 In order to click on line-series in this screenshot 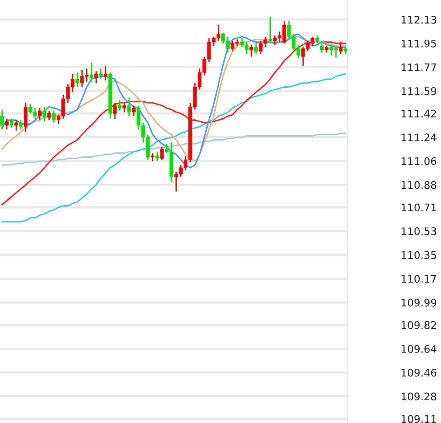, I will do `click(174, 149)`.